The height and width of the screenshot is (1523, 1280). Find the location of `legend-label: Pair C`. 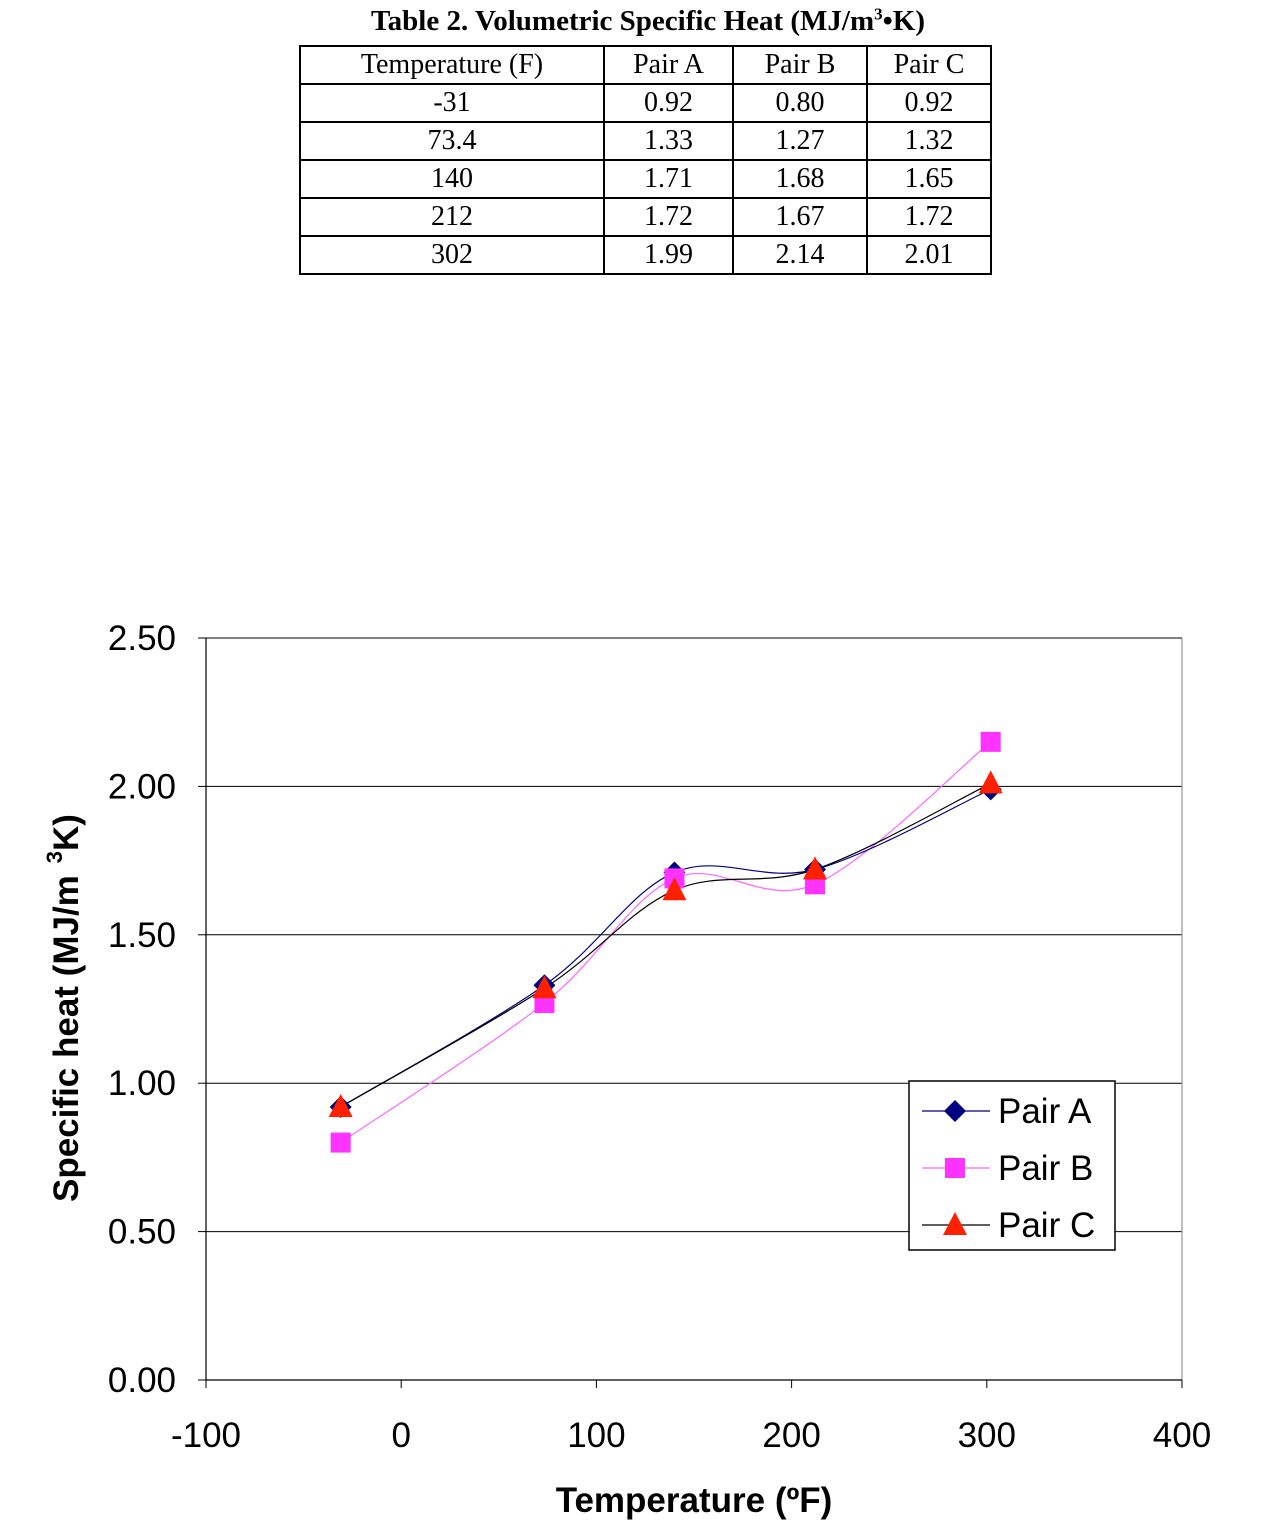

legend-label: Pair C is located at coordinates (1046, 1225).